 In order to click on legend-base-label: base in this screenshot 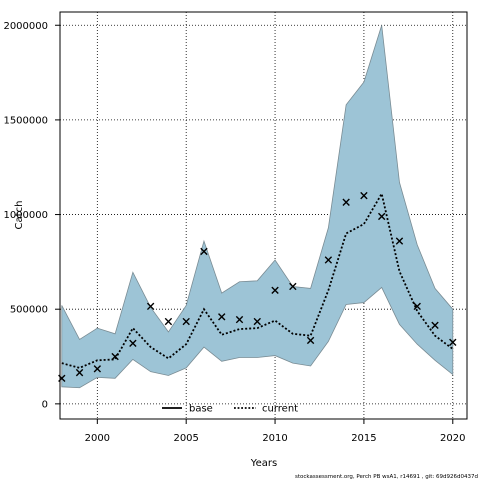, I will do `click(201, 409)`.